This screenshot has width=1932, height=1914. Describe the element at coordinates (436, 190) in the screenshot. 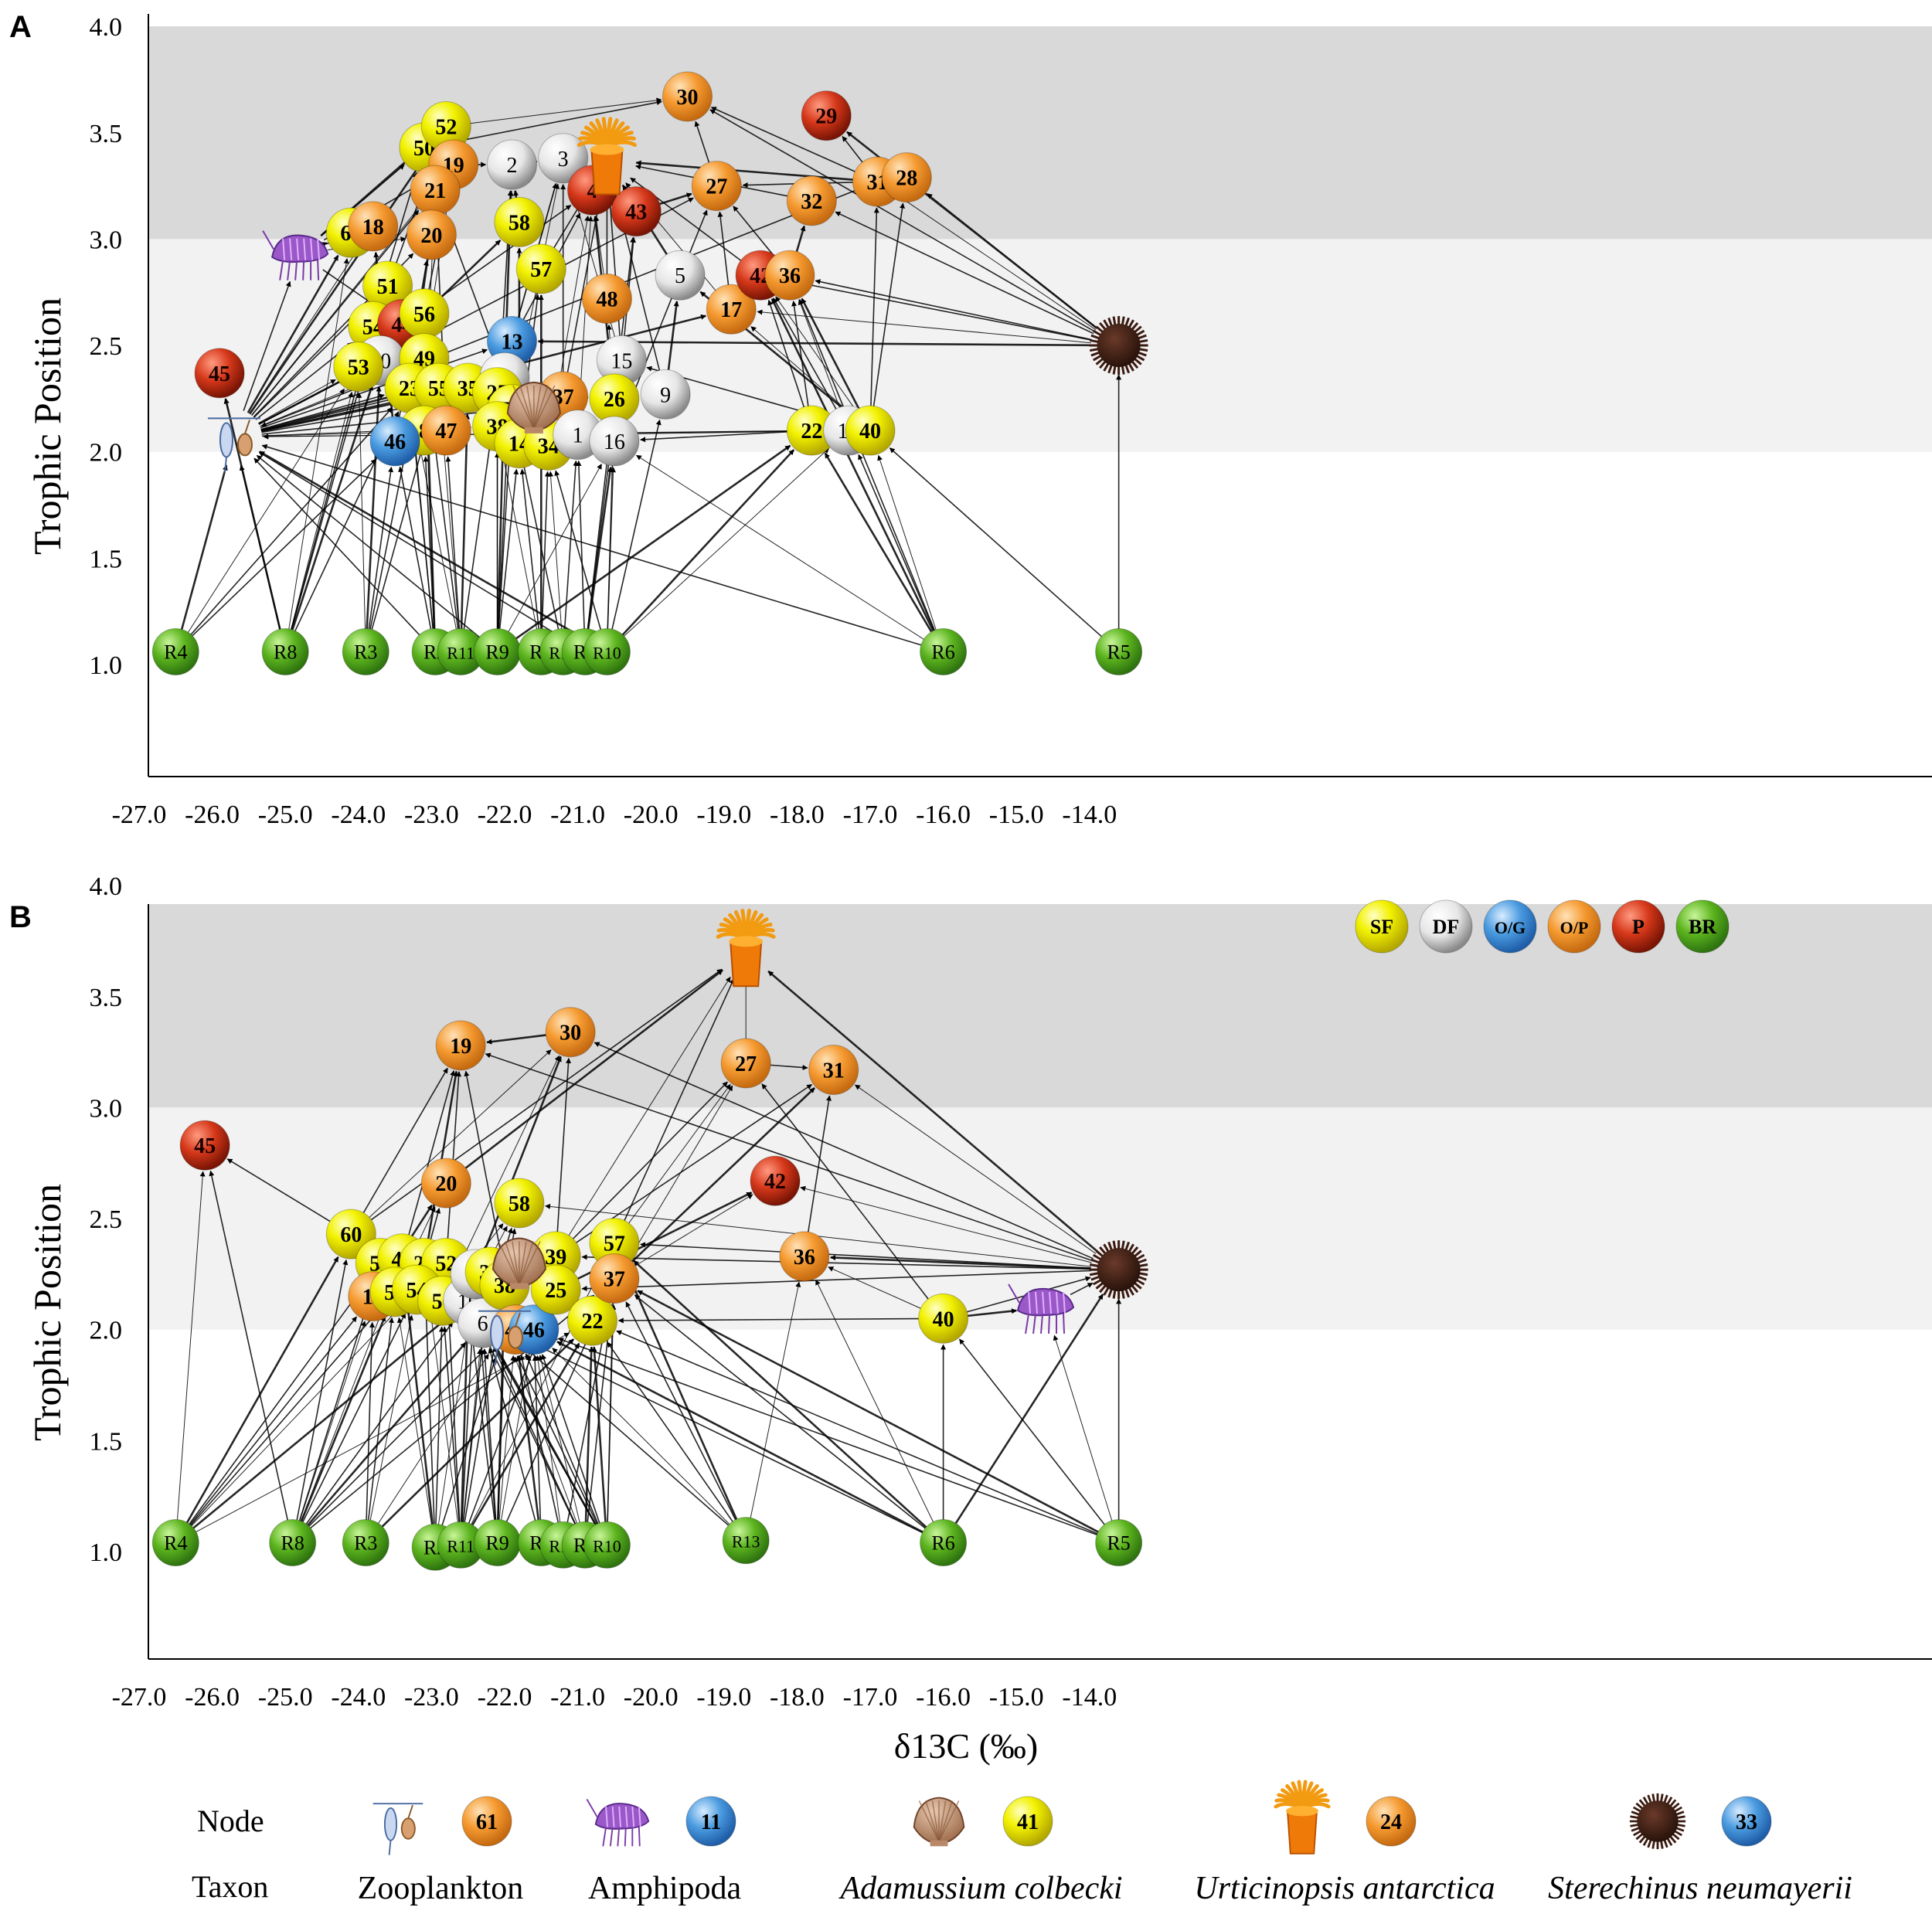

I see `node-21: 21` at that location.